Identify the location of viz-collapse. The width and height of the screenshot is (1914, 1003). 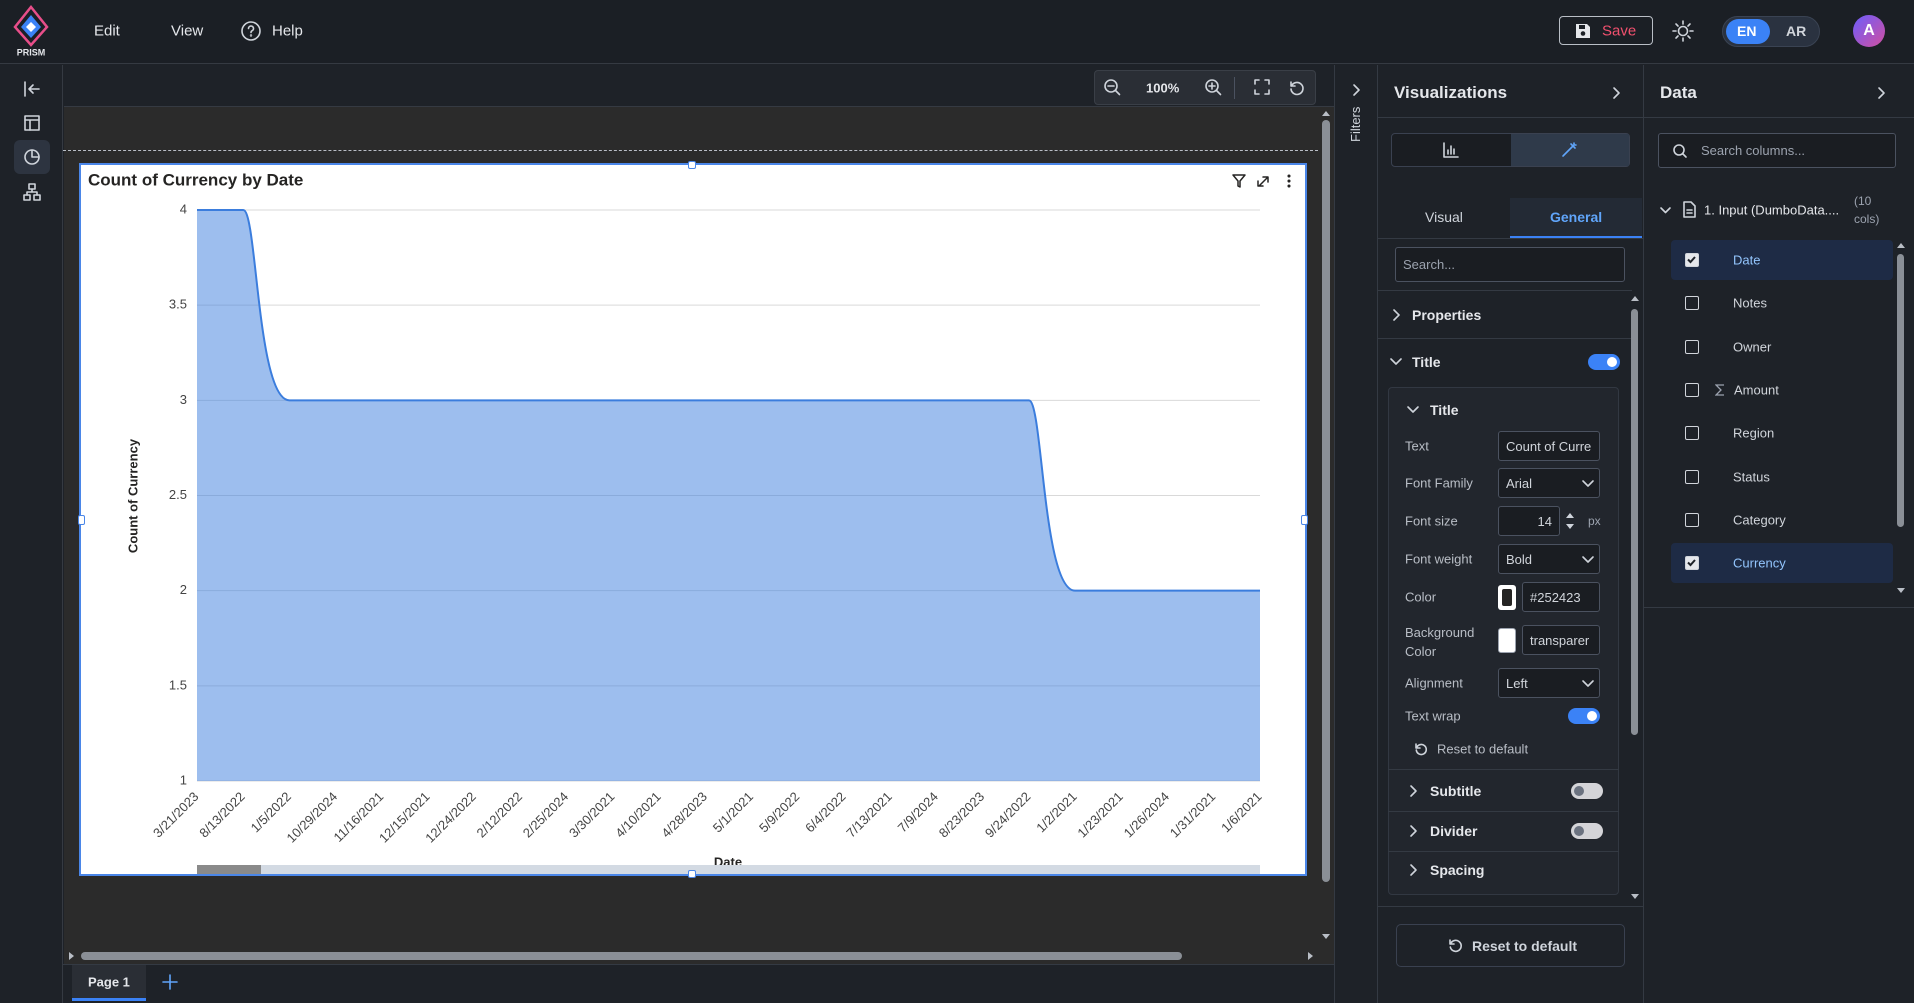
(1617, 93).